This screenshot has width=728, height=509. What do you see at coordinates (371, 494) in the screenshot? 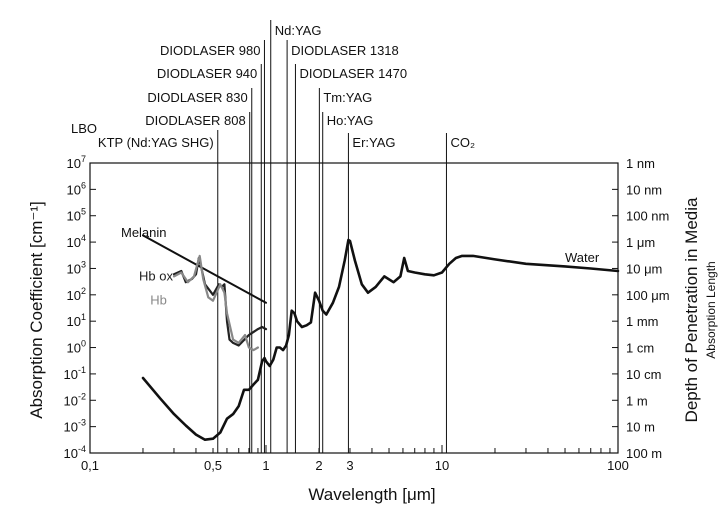
I see `x-axis-title: Wavelength [μm]` at bounding box center [371, 494].